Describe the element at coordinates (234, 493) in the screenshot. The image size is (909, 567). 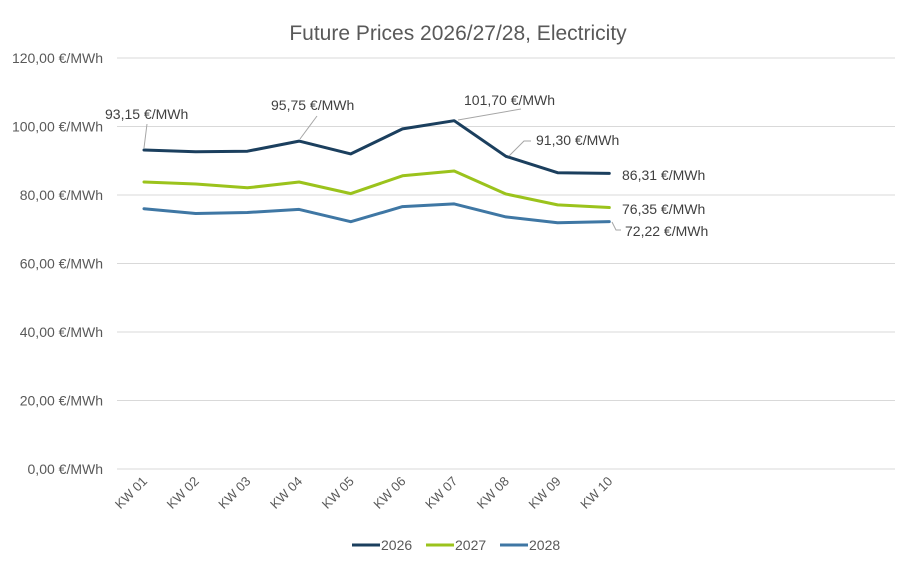
I see `x-tick-label: KW 03` at that location.